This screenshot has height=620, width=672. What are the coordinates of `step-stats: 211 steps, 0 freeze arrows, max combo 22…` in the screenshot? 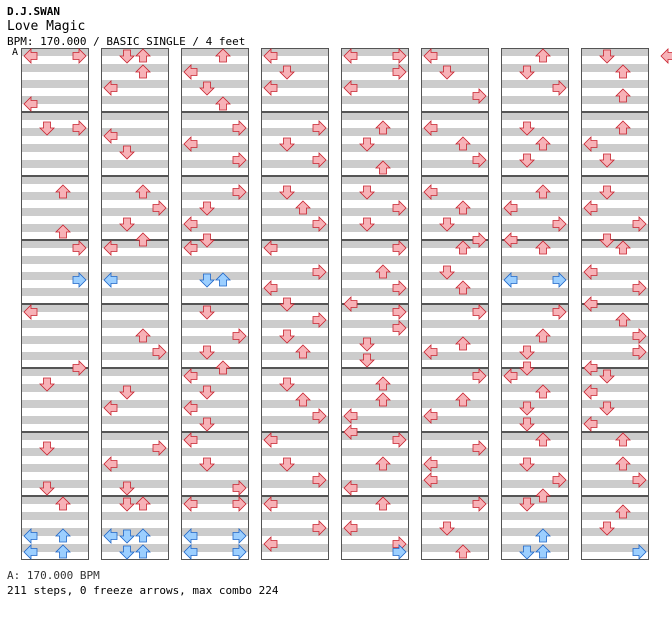 It's located at (143, 590).